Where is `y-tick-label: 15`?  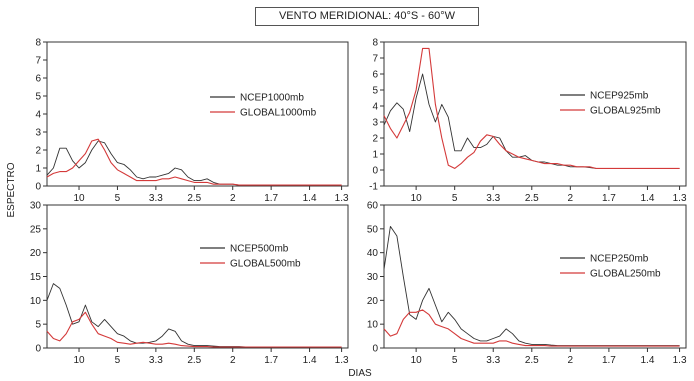
y-tick-label: 15 is located at coordinates (36, 277).